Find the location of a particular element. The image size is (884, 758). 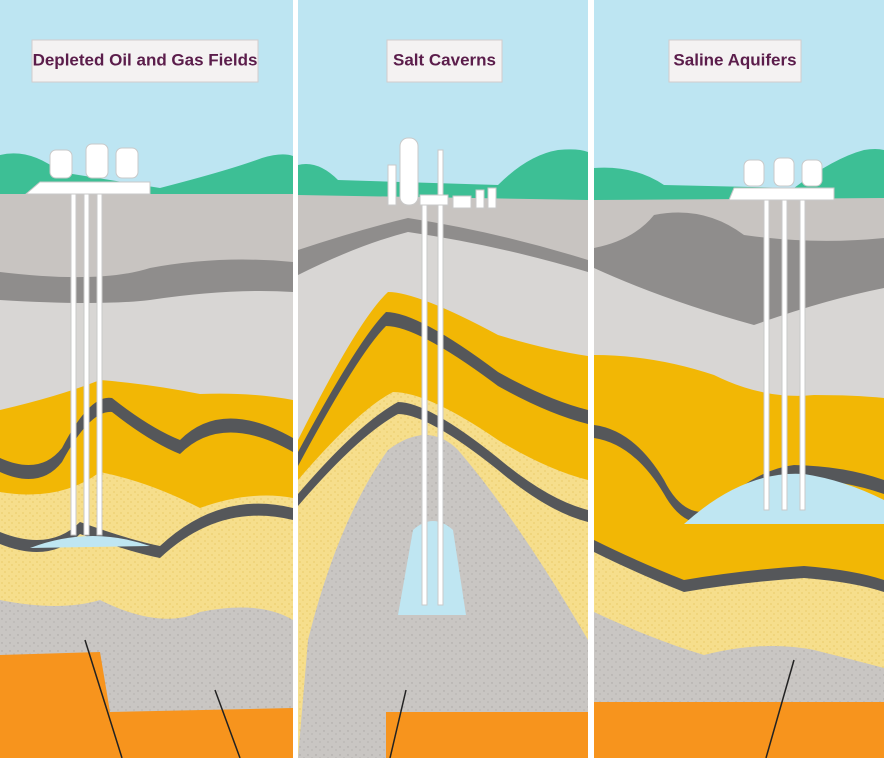

panel-label: Saline Aquifers is located at coordinates (734, 59).